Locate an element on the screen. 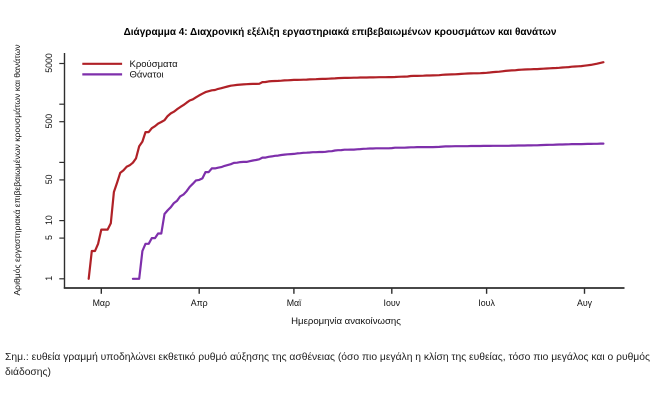 The image size is (669, 402). svg-text: Αυγ is located at coordinates (585, 303).